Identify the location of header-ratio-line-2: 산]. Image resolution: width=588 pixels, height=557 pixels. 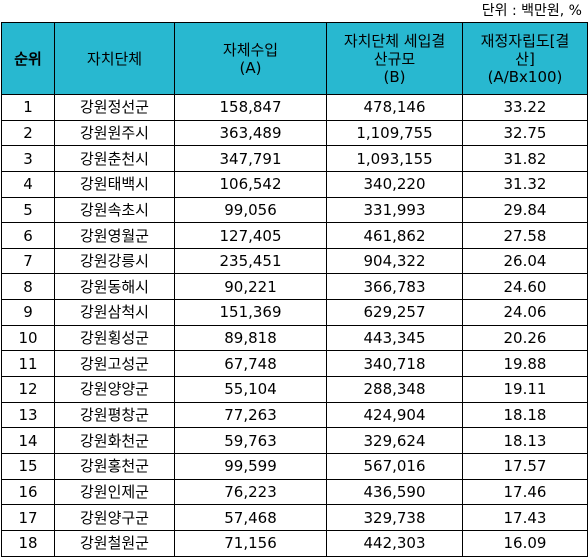
(525, 58).